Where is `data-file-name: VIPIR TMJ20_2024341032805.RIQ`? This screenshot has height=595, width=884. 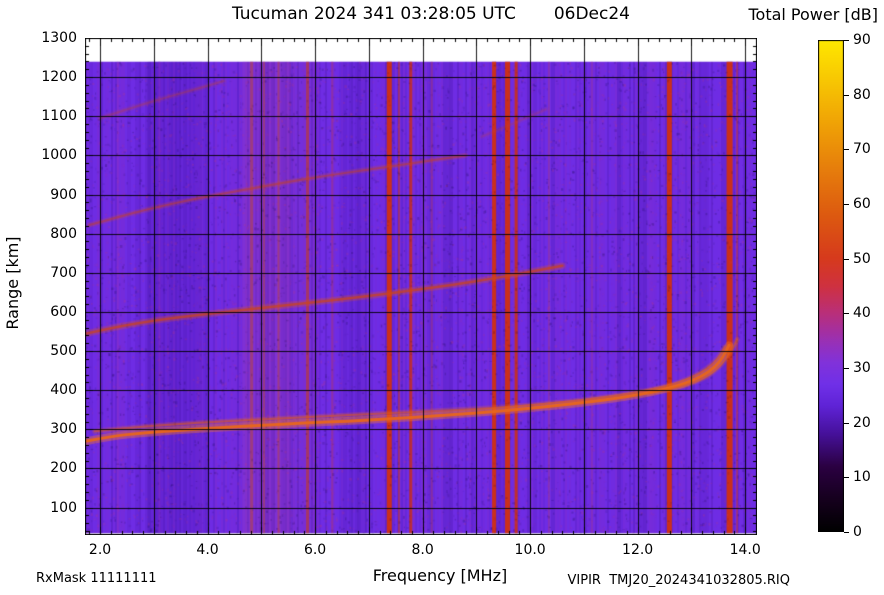
data-file-name: VIPIR TMJ20_2024341032805.RIQ is located at coordinates (679, 580).